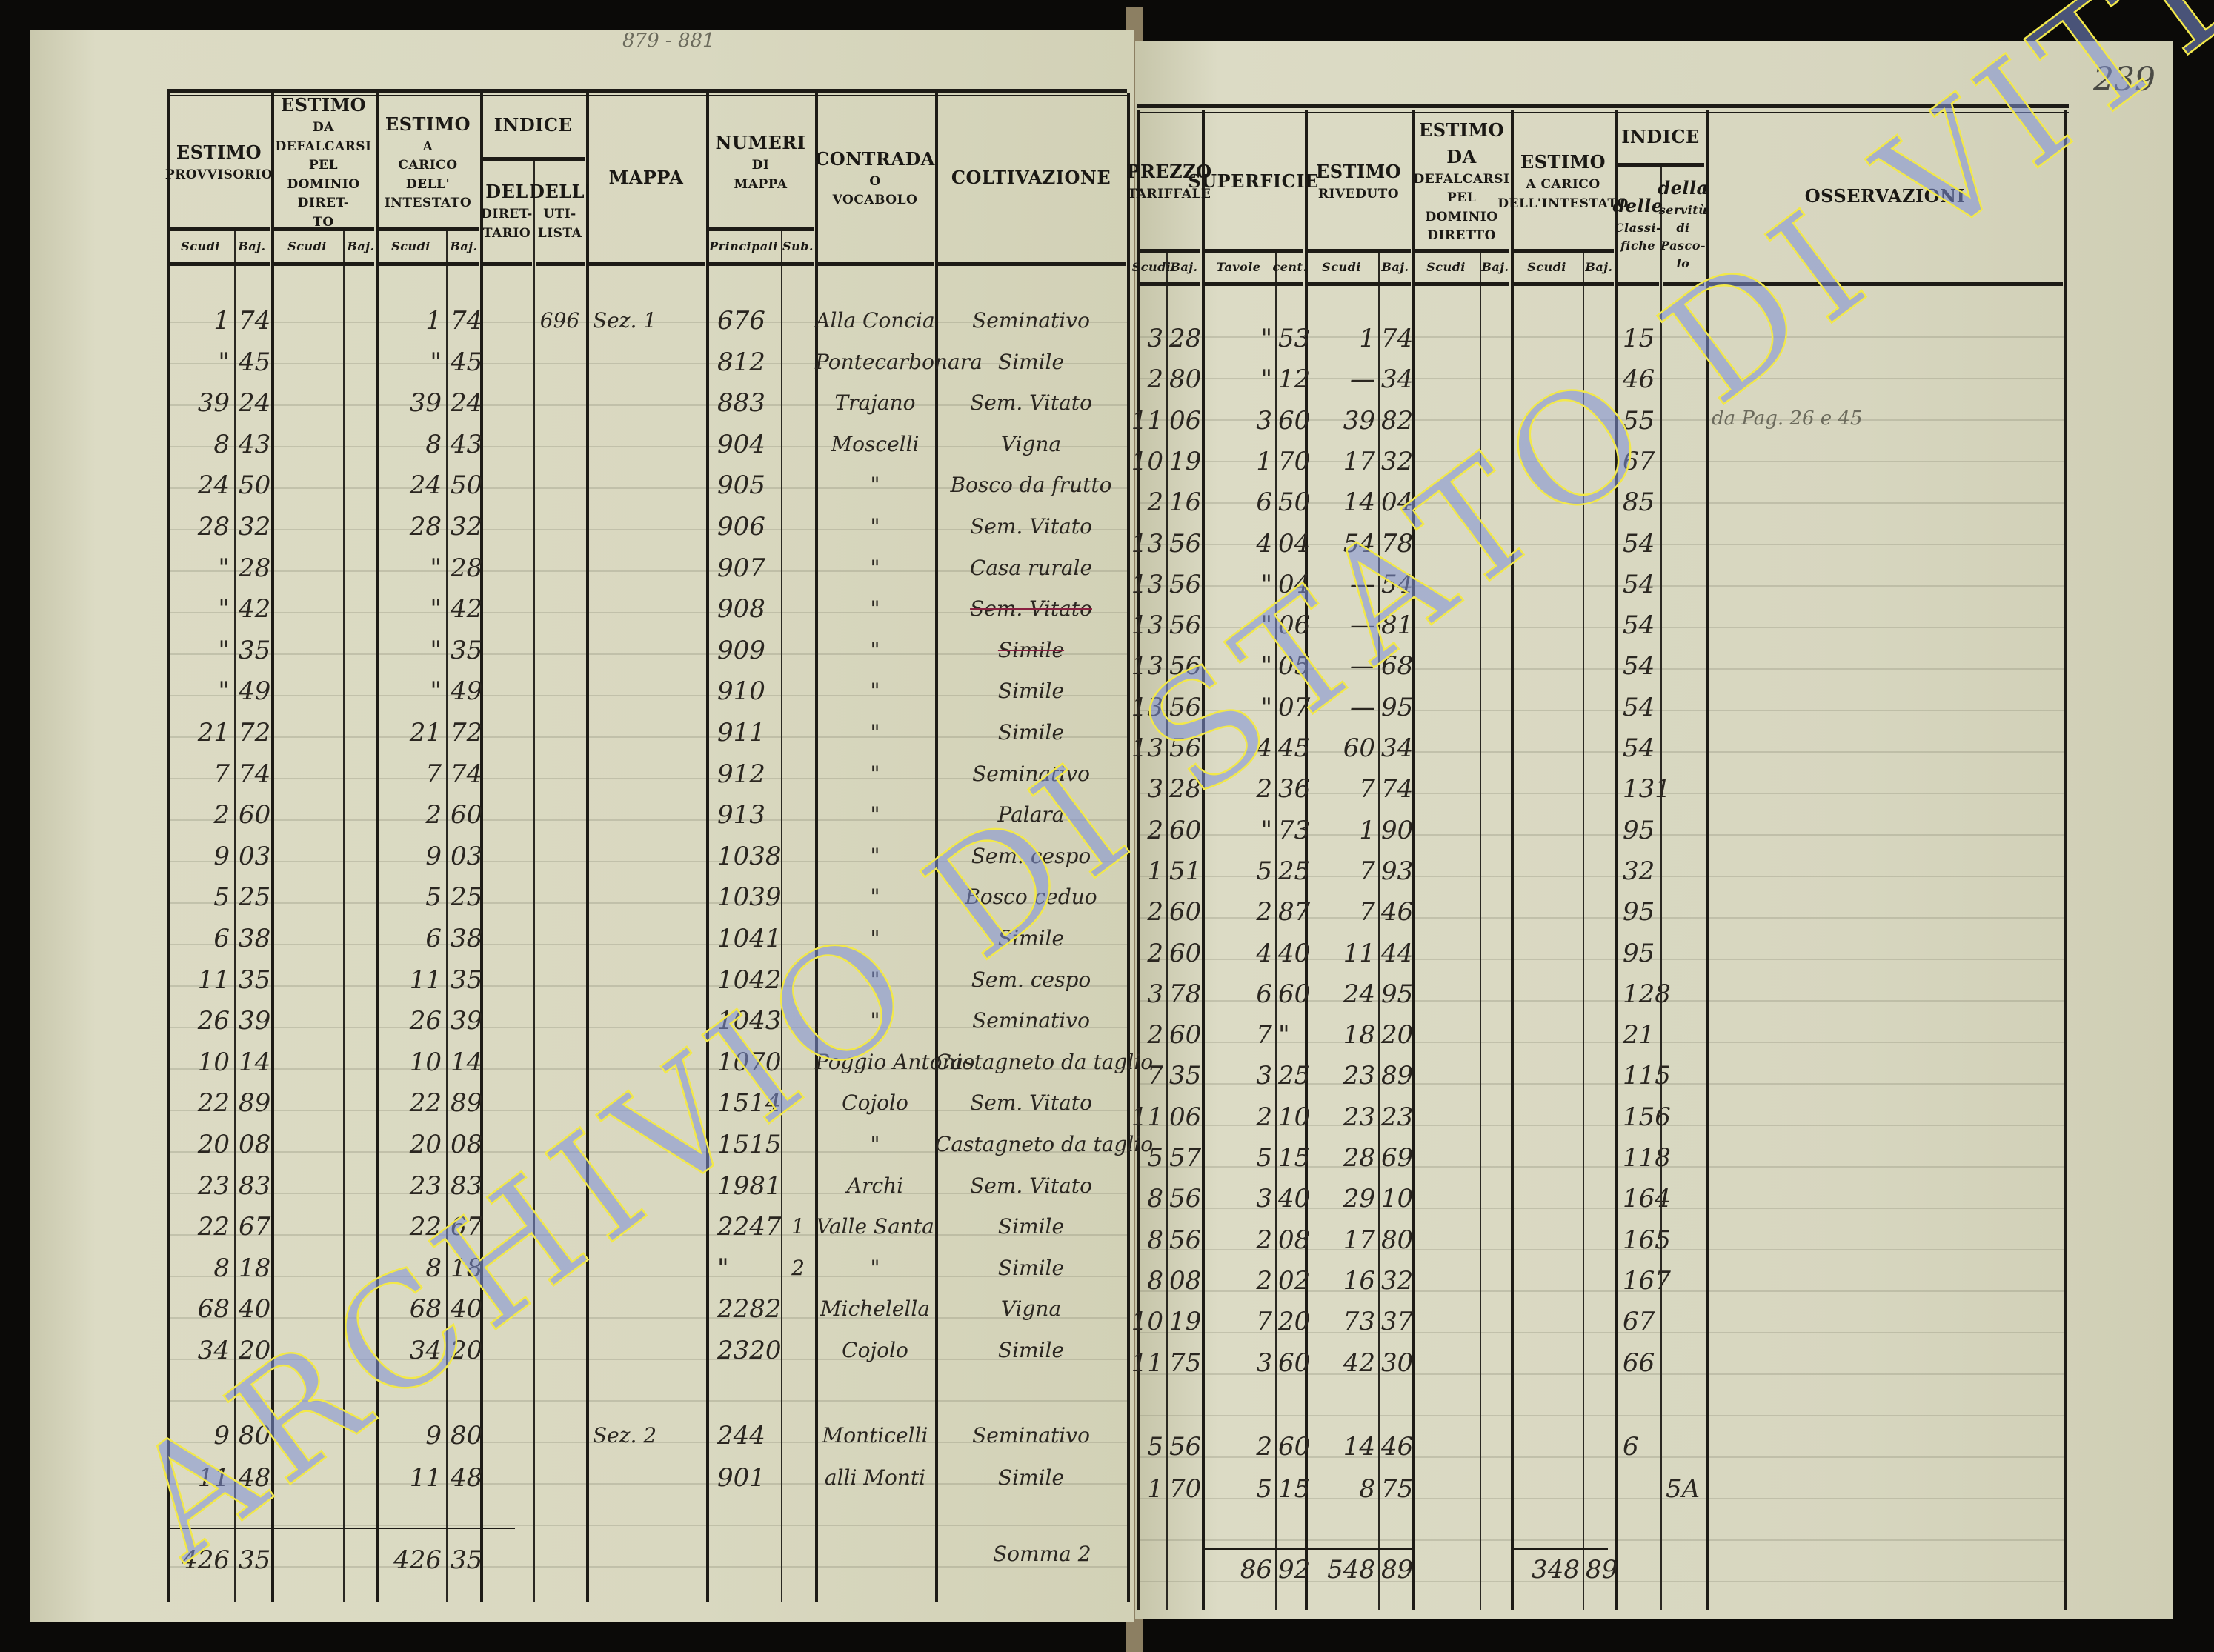 The height and width of the screenshot is (1652, 2214). What do you see at coordinates (467, 403) in the screenshot?
I see `carico-baj: 24` at bounding box center [467, 403].